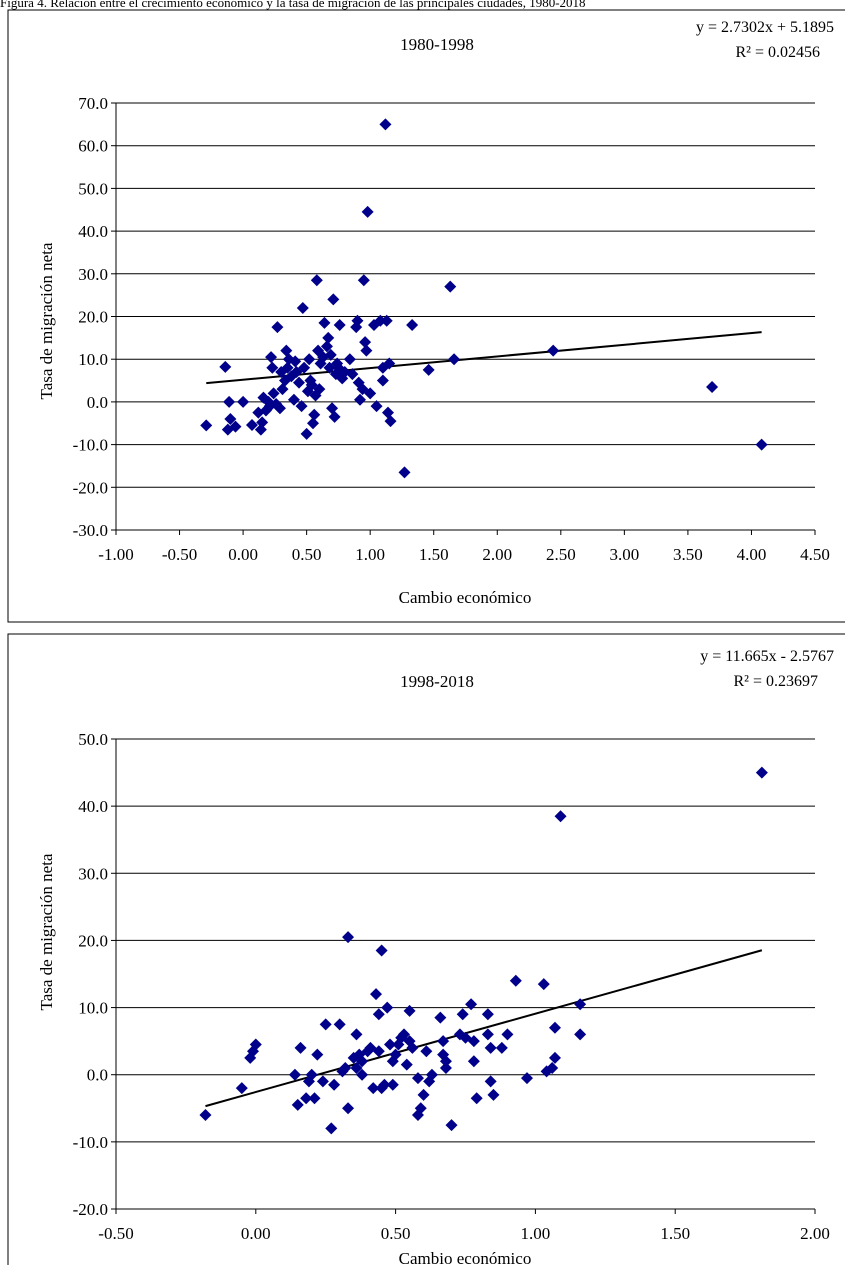  Describe the element at coordinates (437, 681) in the screenshot. I see `chart-title: 1998-2018` at that location.